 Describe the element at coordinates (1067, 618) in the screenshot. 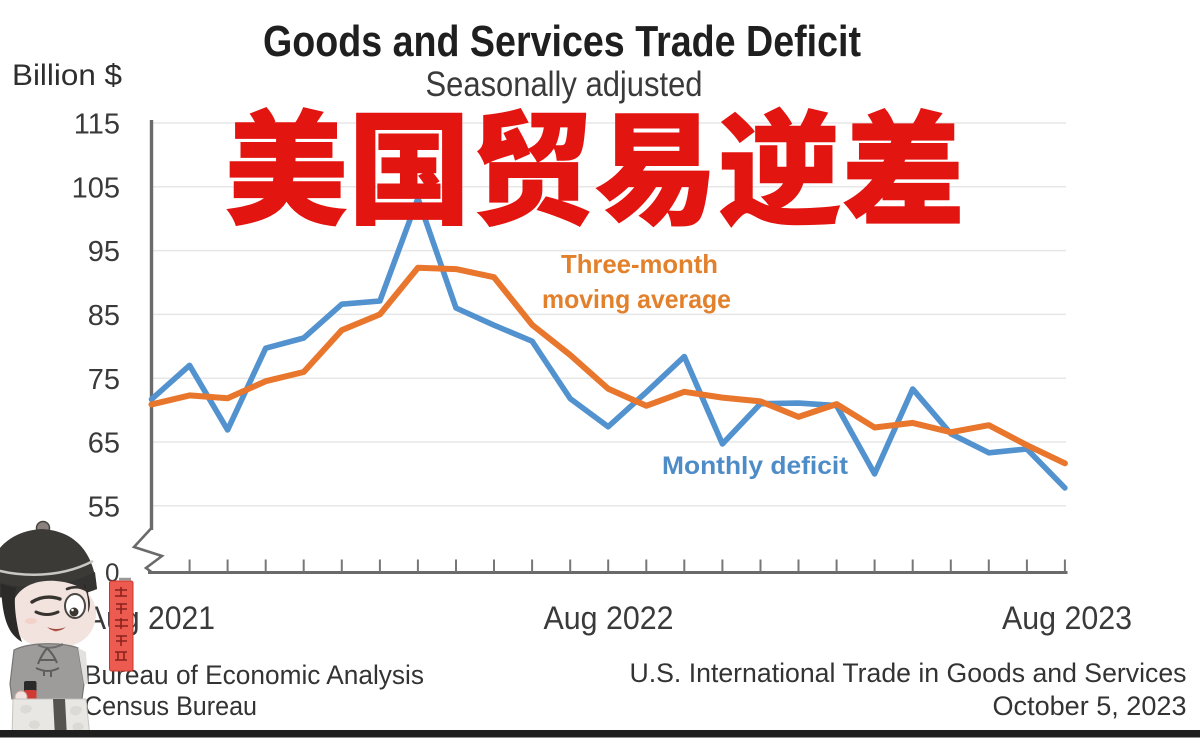

I see `svg-text: Aug 2023` at that location.